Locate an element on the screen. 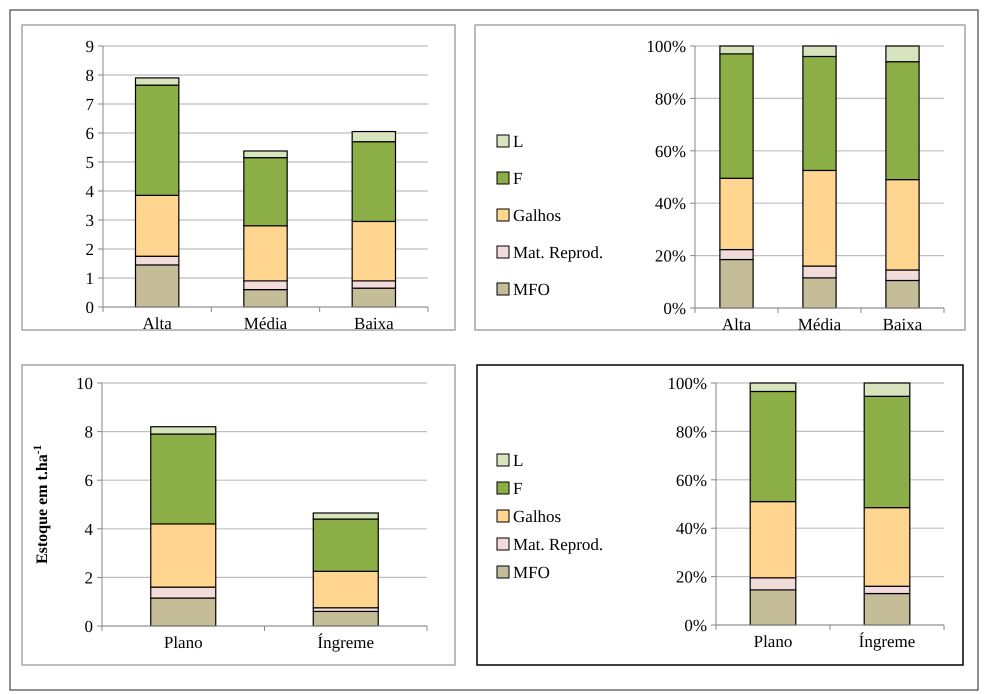 Image resolution: width=987 pixels, height=694 pixels. y-tick-label: 10 is located at coordinates (84, 383).